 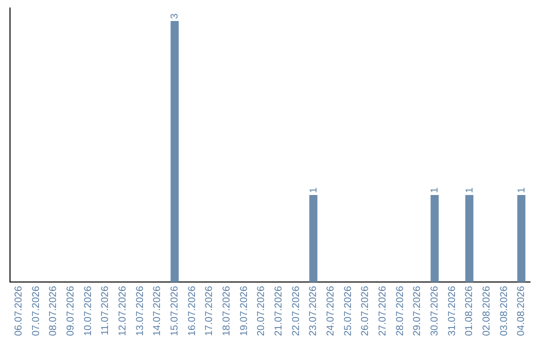 What do you see at coordinates (366, 311) in the screenshot?
I see `x-tick-label: 26.07.2026` at bounding box center [366, 311].